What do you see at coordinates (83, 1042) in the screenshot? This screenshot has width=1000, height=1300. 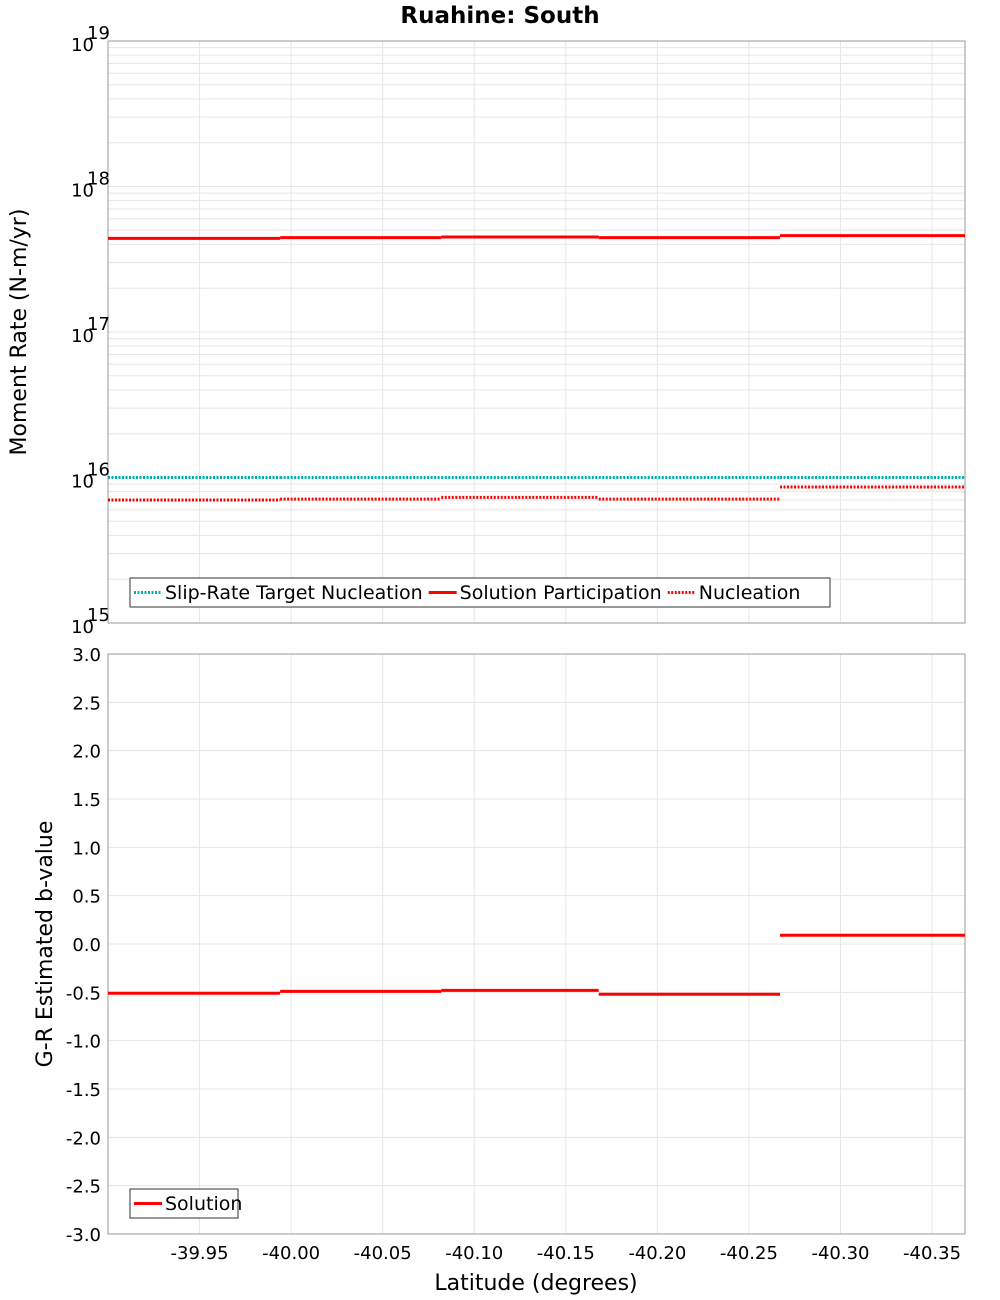 I see `bottom-y-tick-label: -1.0` at bounding box center [83, 1042].